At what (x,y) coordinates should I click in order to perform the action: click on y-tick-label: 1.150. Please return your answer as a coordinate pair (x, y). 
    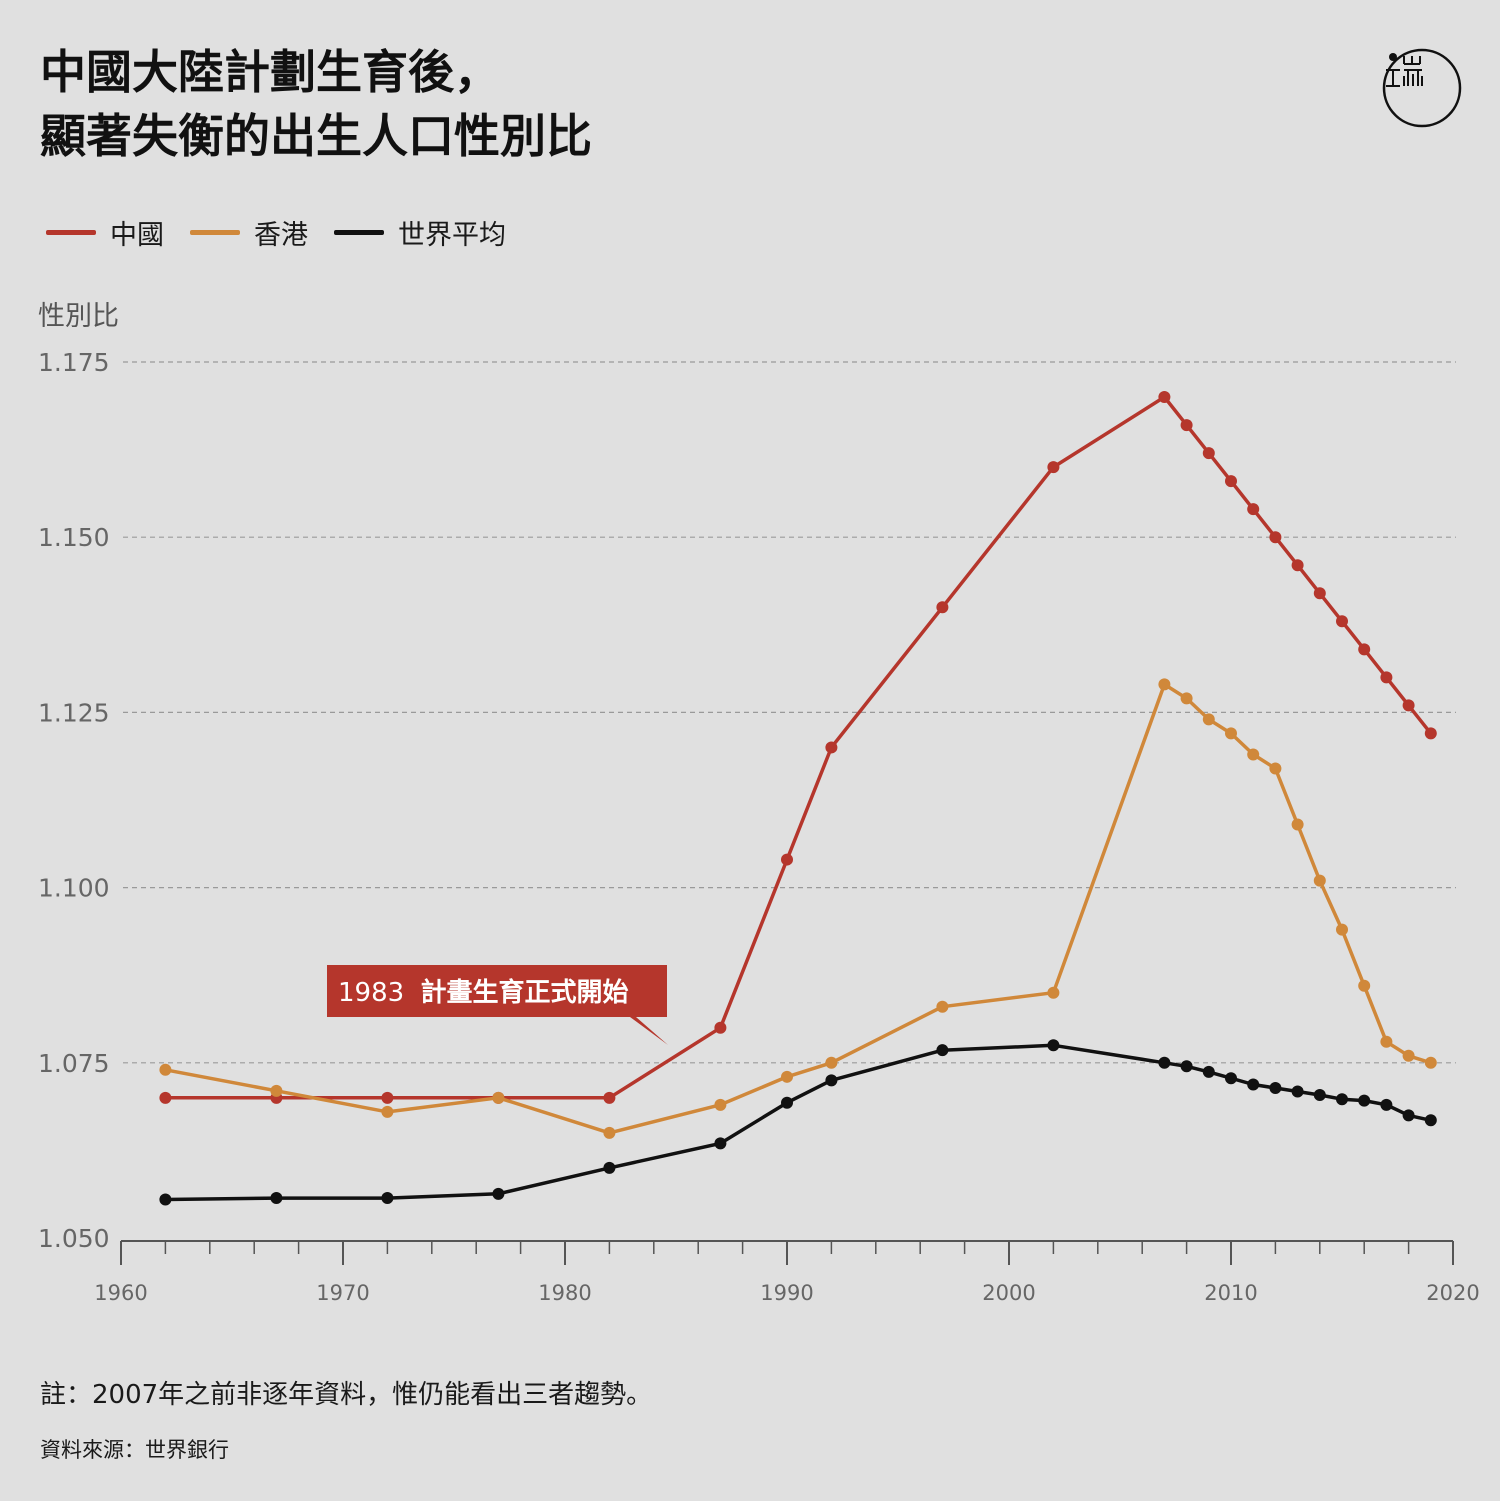
    Looking at the image, I should click on (74, 537).